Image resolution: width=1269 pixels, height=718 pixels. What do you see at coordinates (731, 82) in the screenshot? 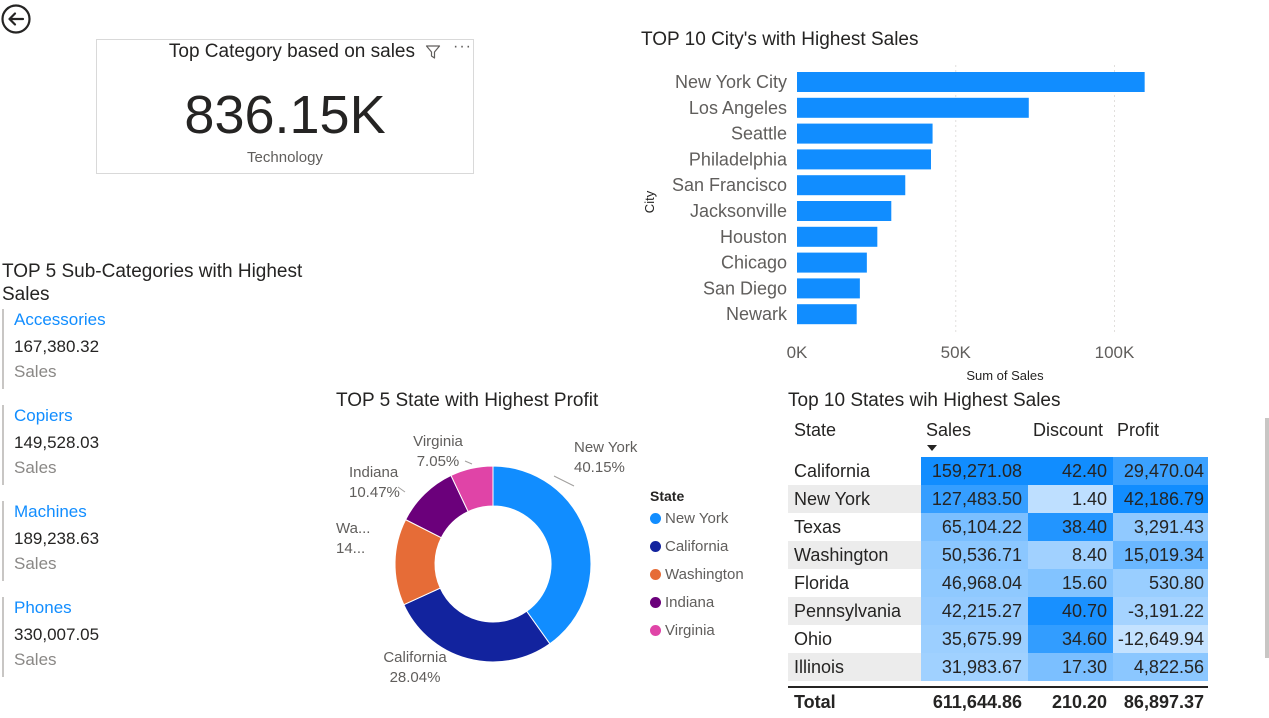
I see `y-tick-label: New York City` at bounding box center [731, 82].